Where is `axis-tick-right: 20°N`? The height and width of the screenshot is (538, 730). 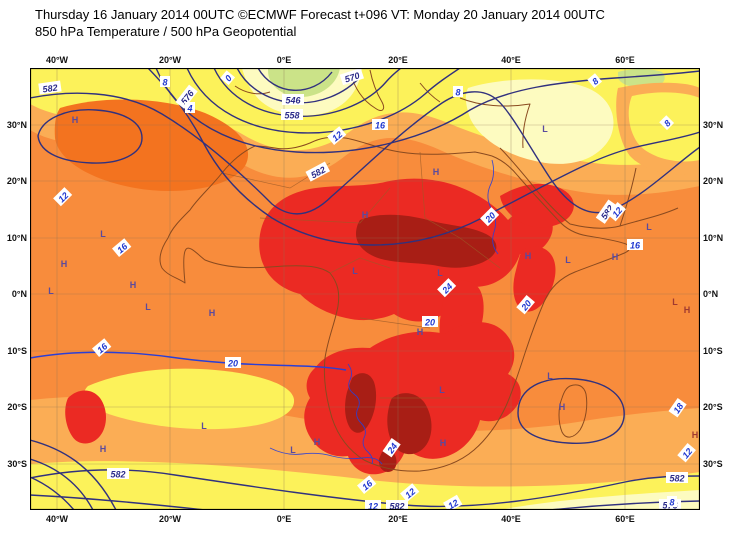 axis-tick-right: 20°N is located at coordinates (713, 181).